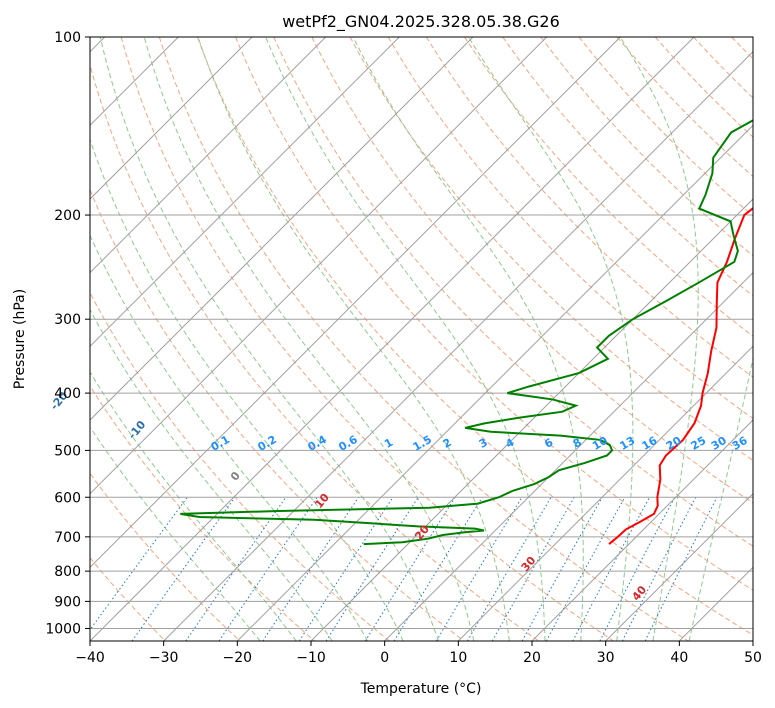  Describe the element at coordinates (421, 689) in the screenshot. I see `x-axis-label: Temperature (°C)` at that location.